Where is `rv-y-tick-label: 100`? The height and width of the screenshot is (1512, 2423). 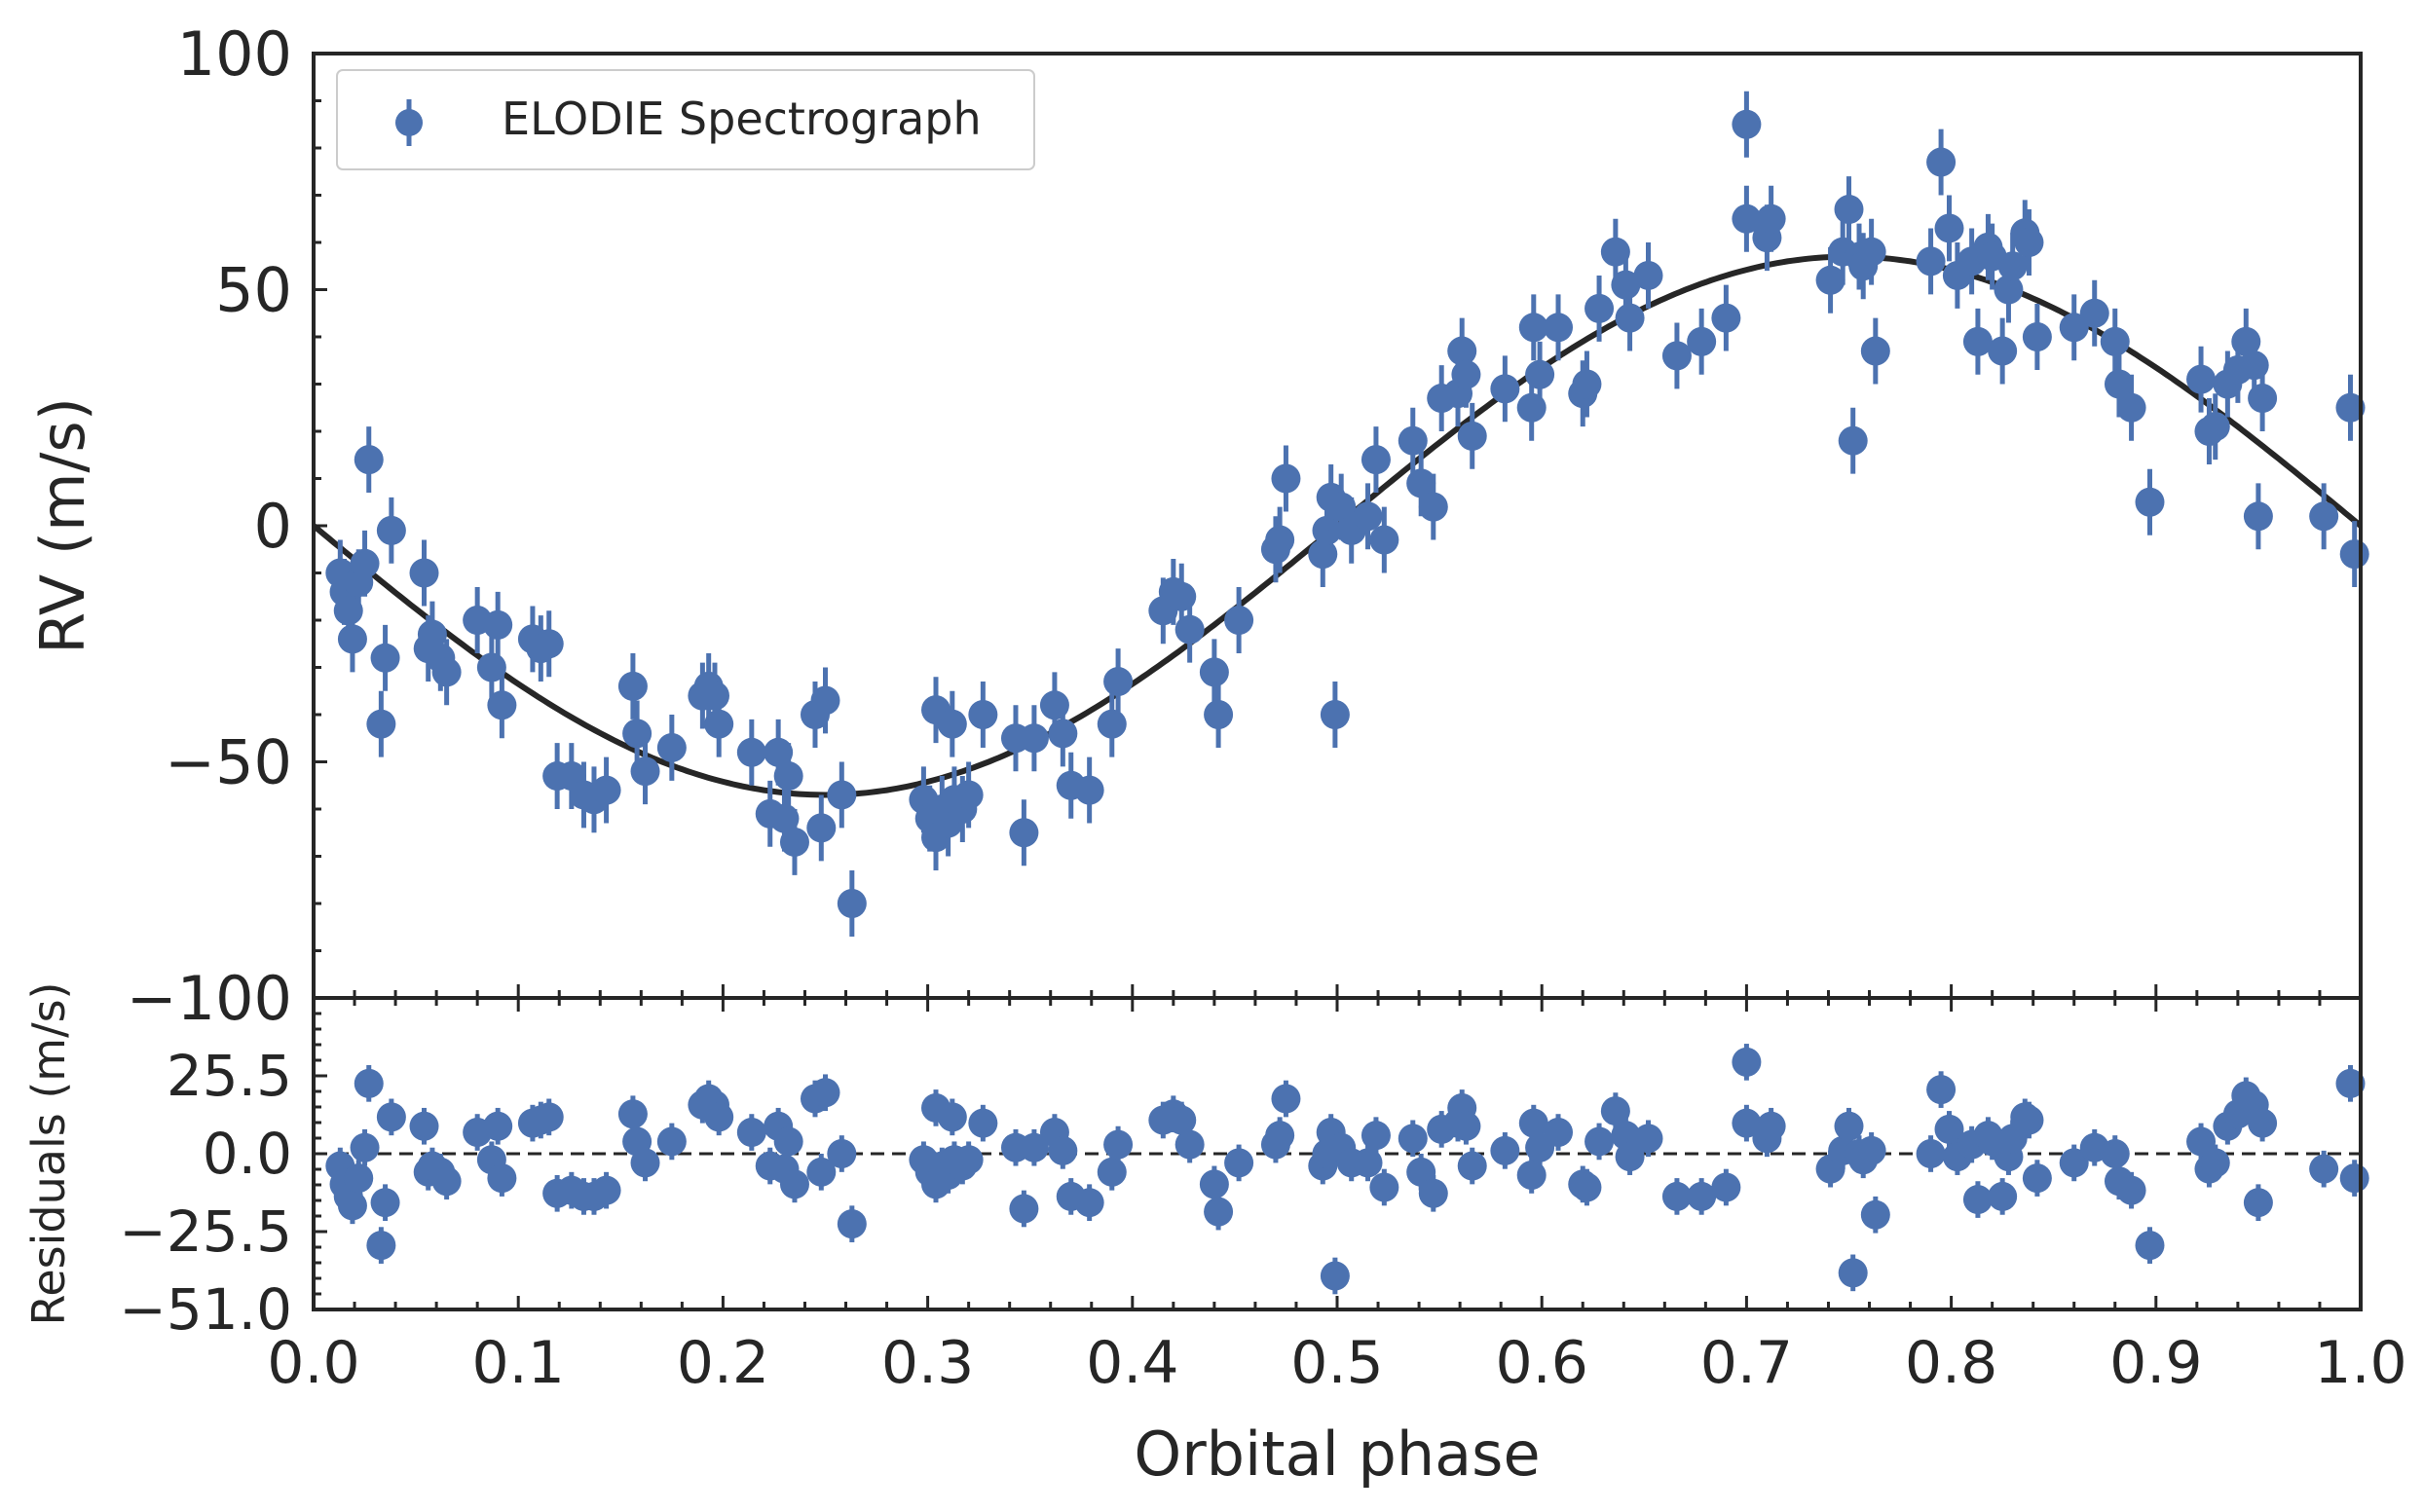 rv-y-tick-label: 100 is located at coordinates (234, 54).